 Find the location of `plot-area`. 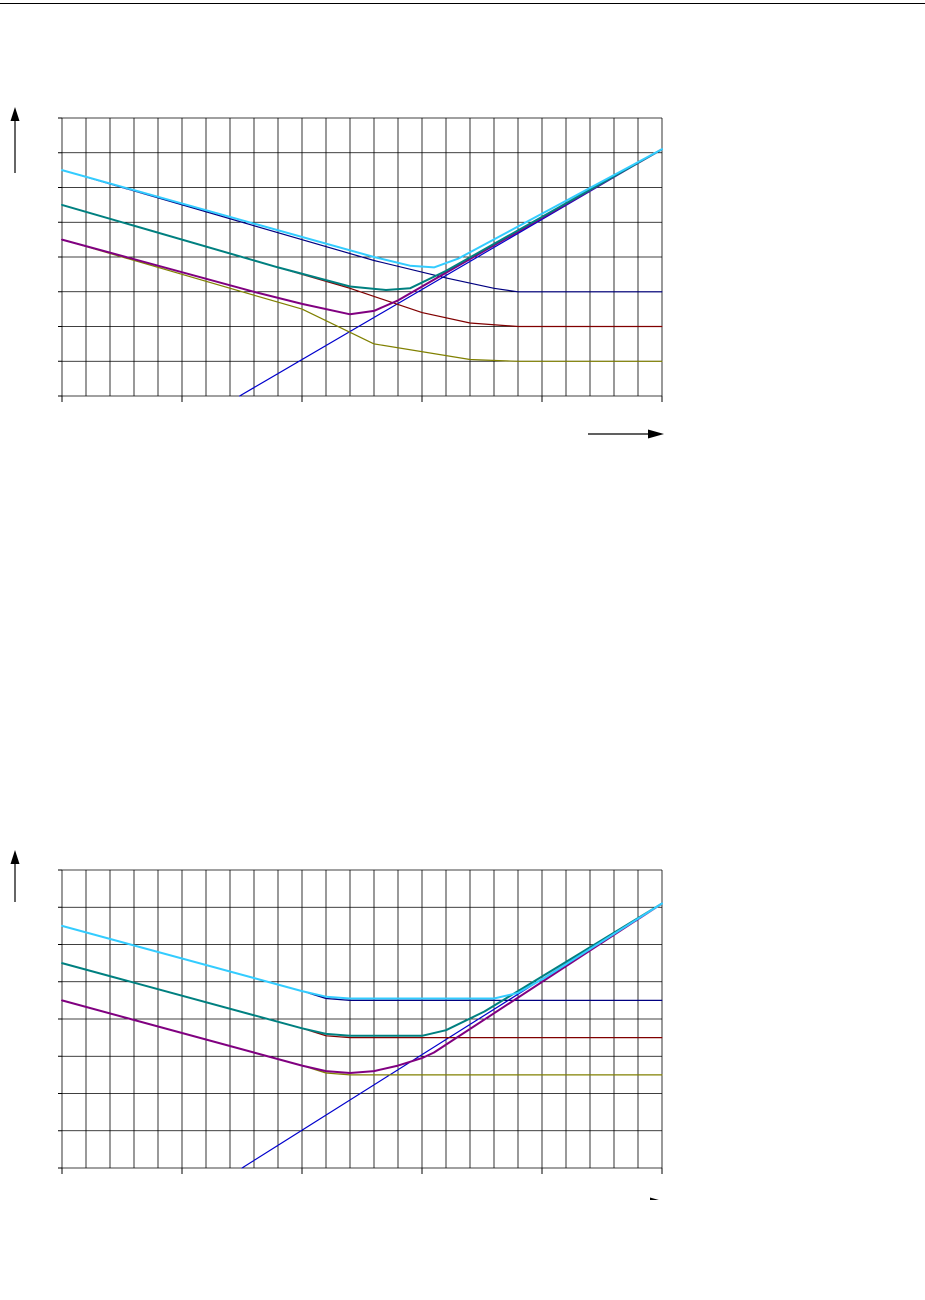

plot-area is located at coordinates (360, 259).